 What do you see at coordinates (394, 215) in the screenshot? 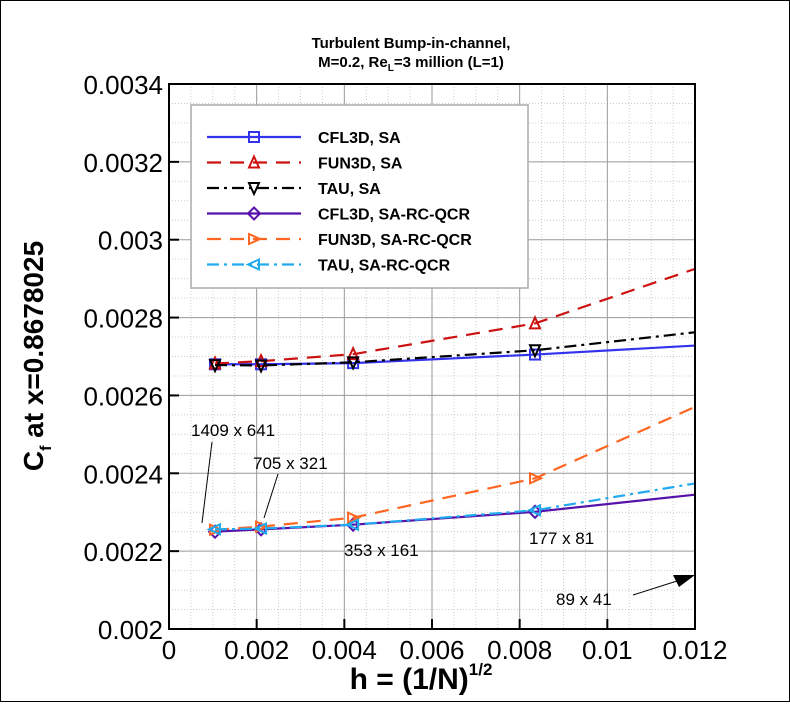
I see `legend-label: CFL3D, SA-RC-QCR` at bounding box center [394, 215].